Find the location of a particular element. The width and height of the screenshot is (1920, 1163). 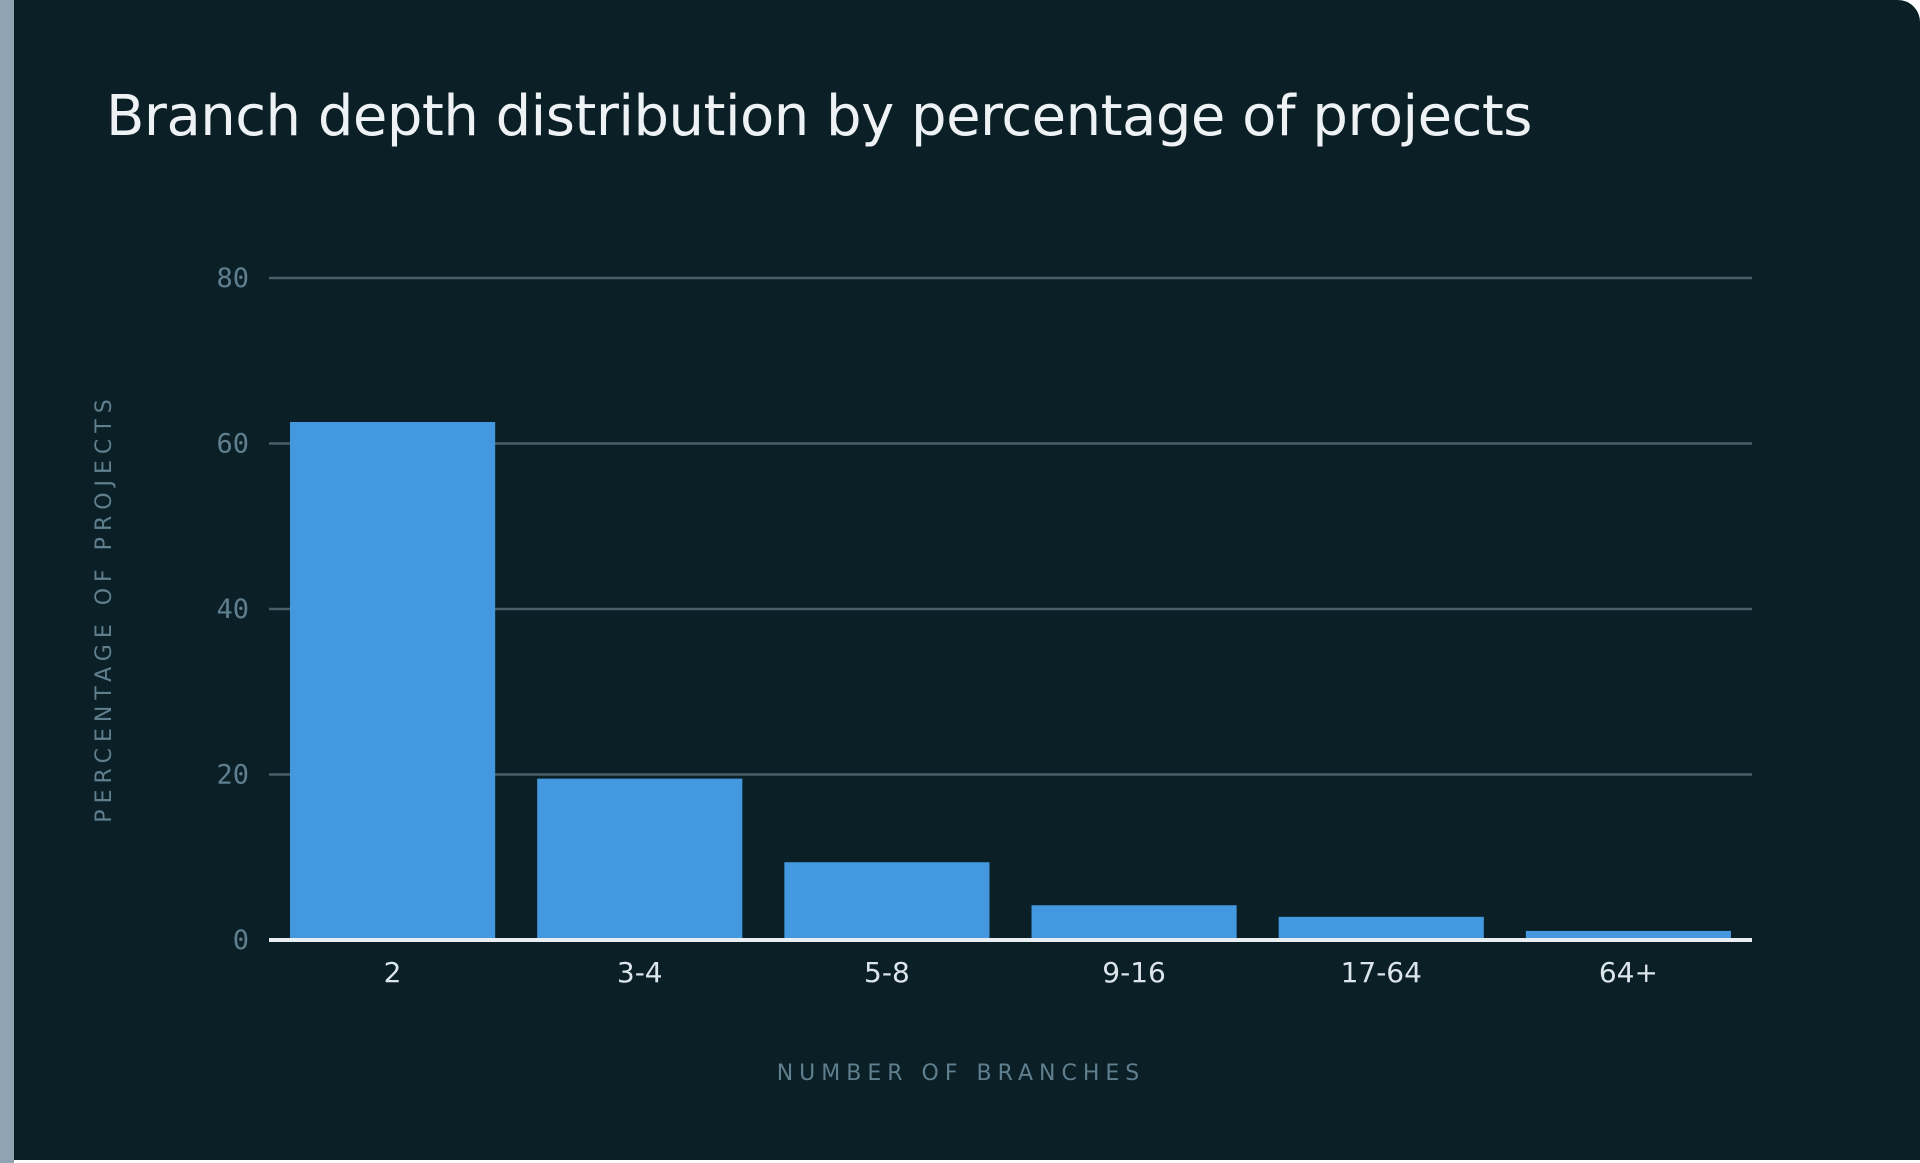

y-tick-label: 80 is located at coordinates (232, 278).